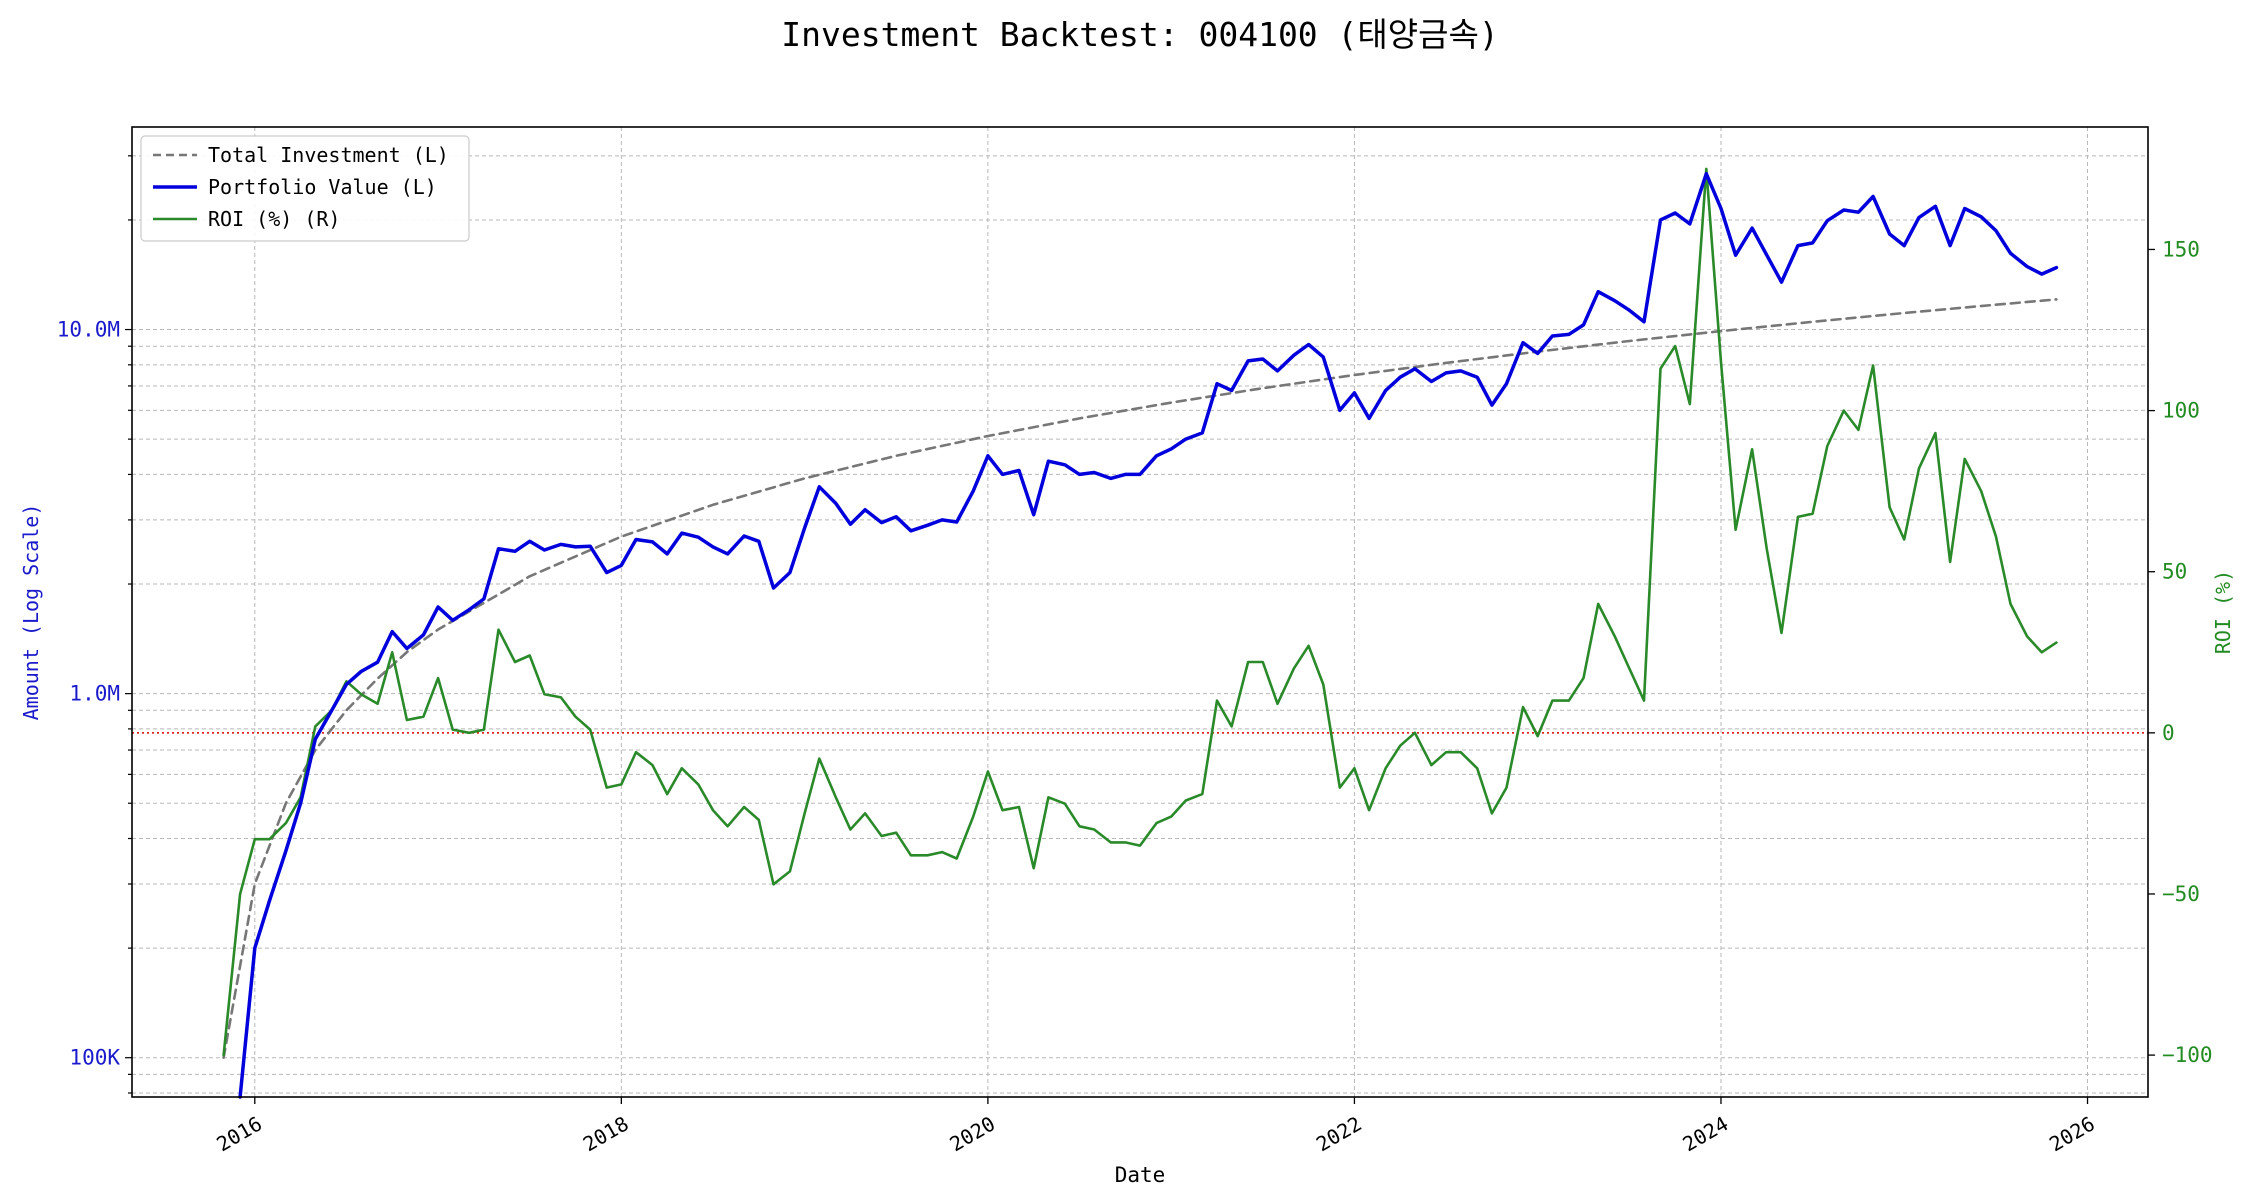 This screenshot has height=1200, width=2250. I want to click on left-tick-label: 100K, so click(94, 1058).